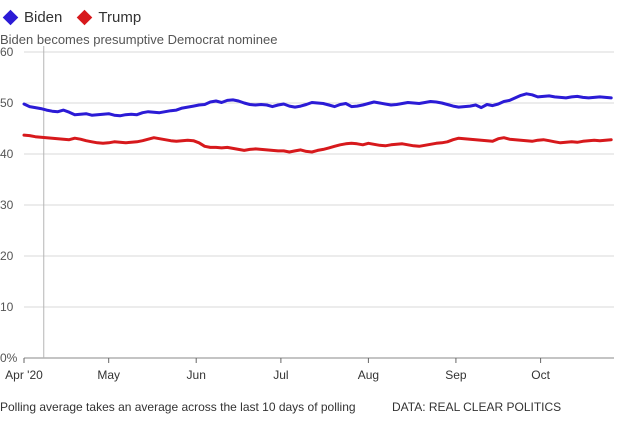 Image resolution: width=624 pixels, height=448 pixels. I want to click on biden-diamond-icon, so click(10, 17).